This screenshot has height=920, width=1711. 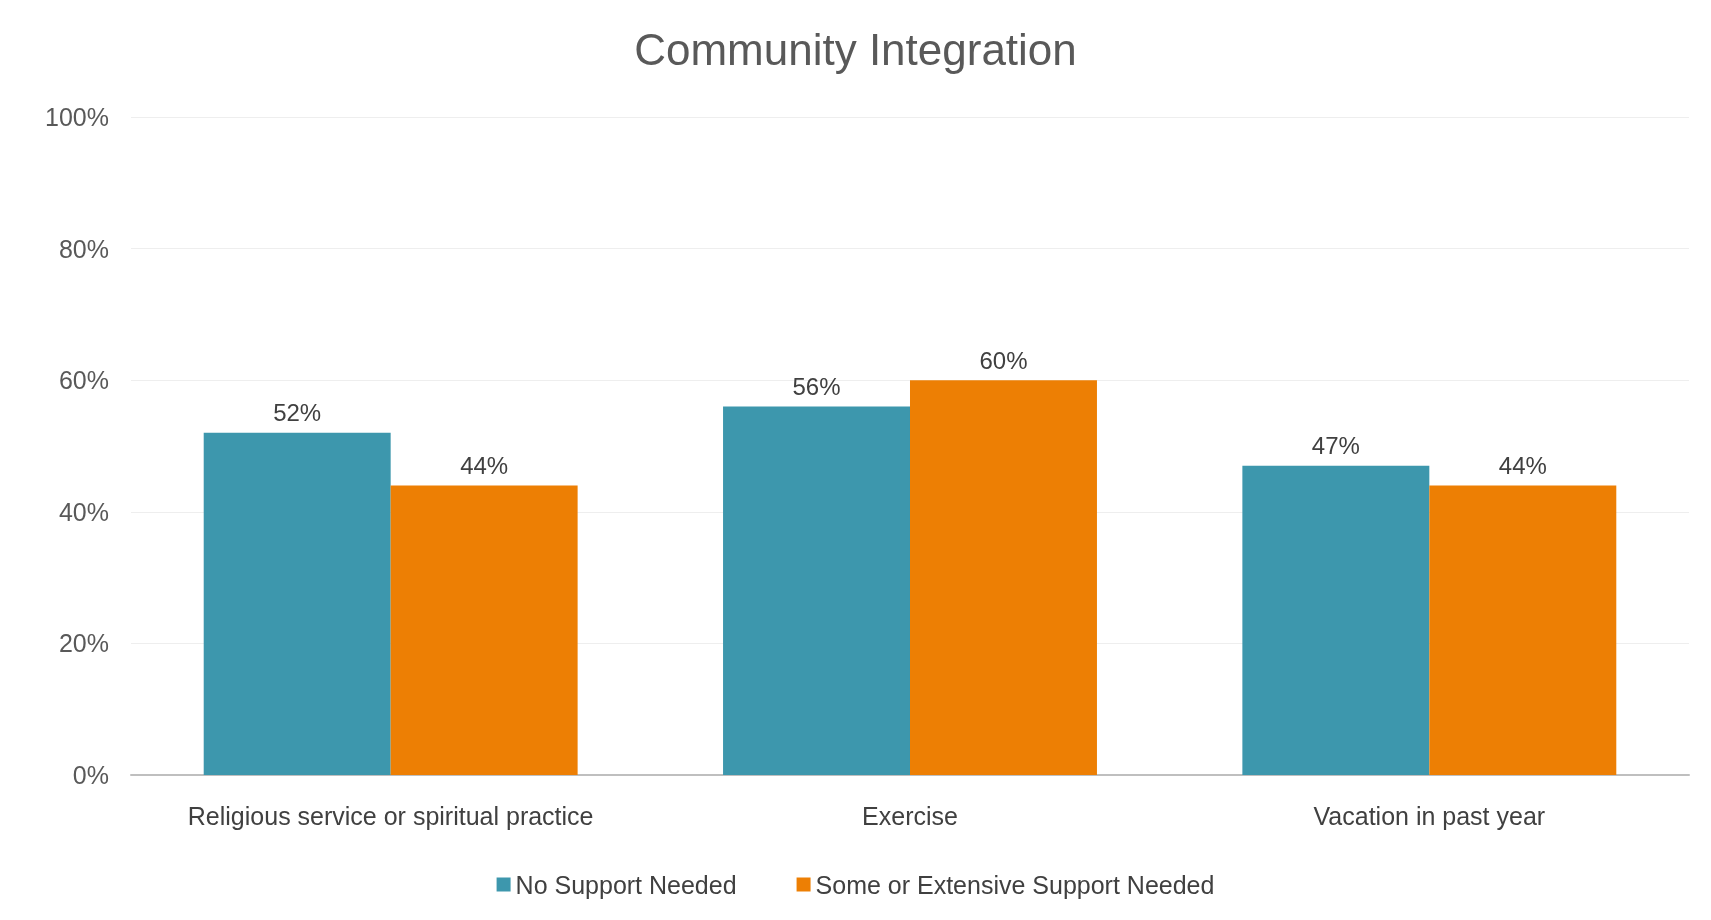 I want to click on y-tick-label: 0%, so click(x=90, y=775).